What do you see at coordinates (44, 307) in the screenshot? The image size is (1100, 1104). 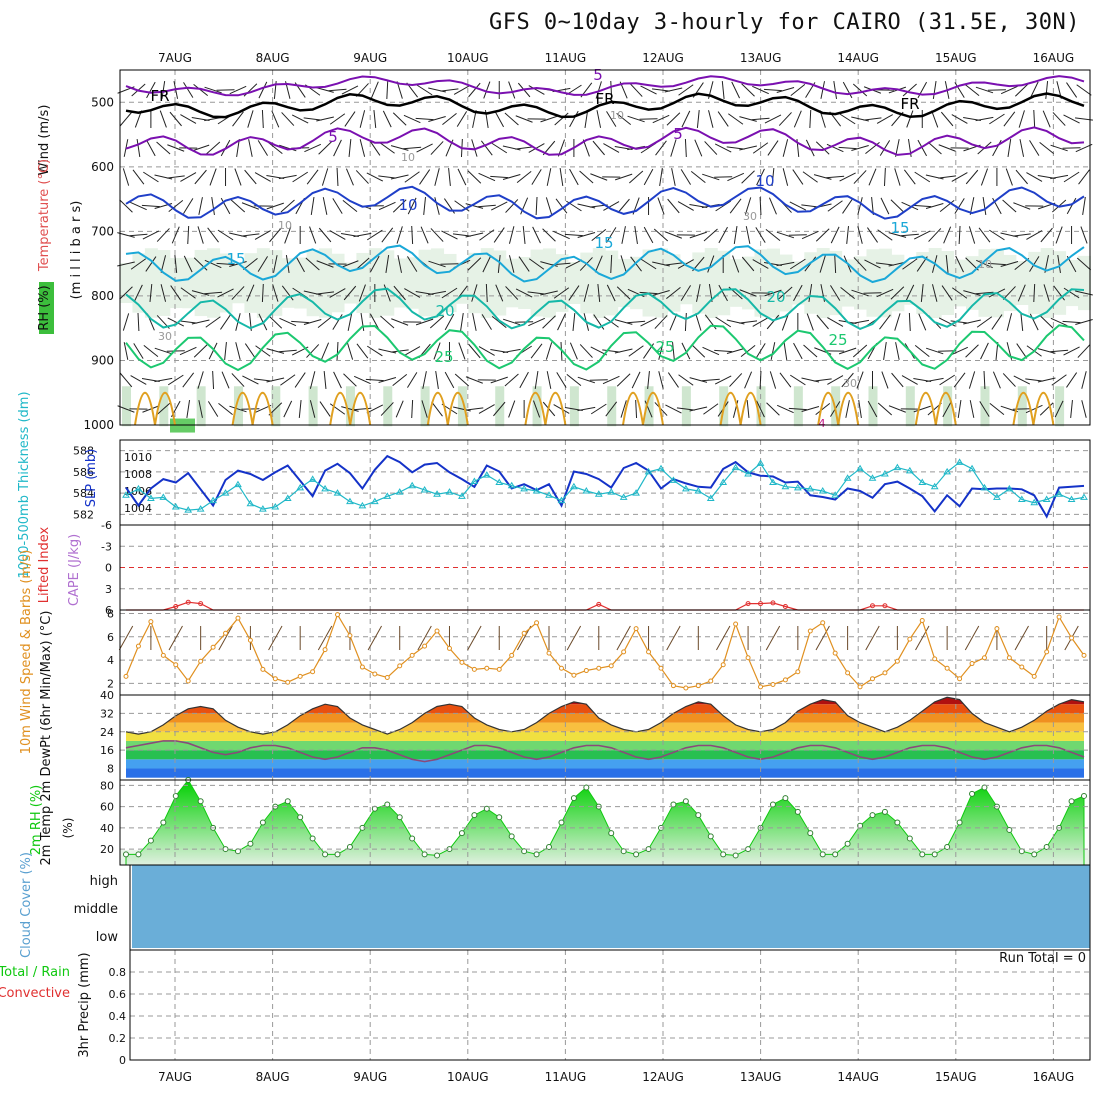 I see `rh-axis-label: RH (%)` at bounding box center [44, 307].